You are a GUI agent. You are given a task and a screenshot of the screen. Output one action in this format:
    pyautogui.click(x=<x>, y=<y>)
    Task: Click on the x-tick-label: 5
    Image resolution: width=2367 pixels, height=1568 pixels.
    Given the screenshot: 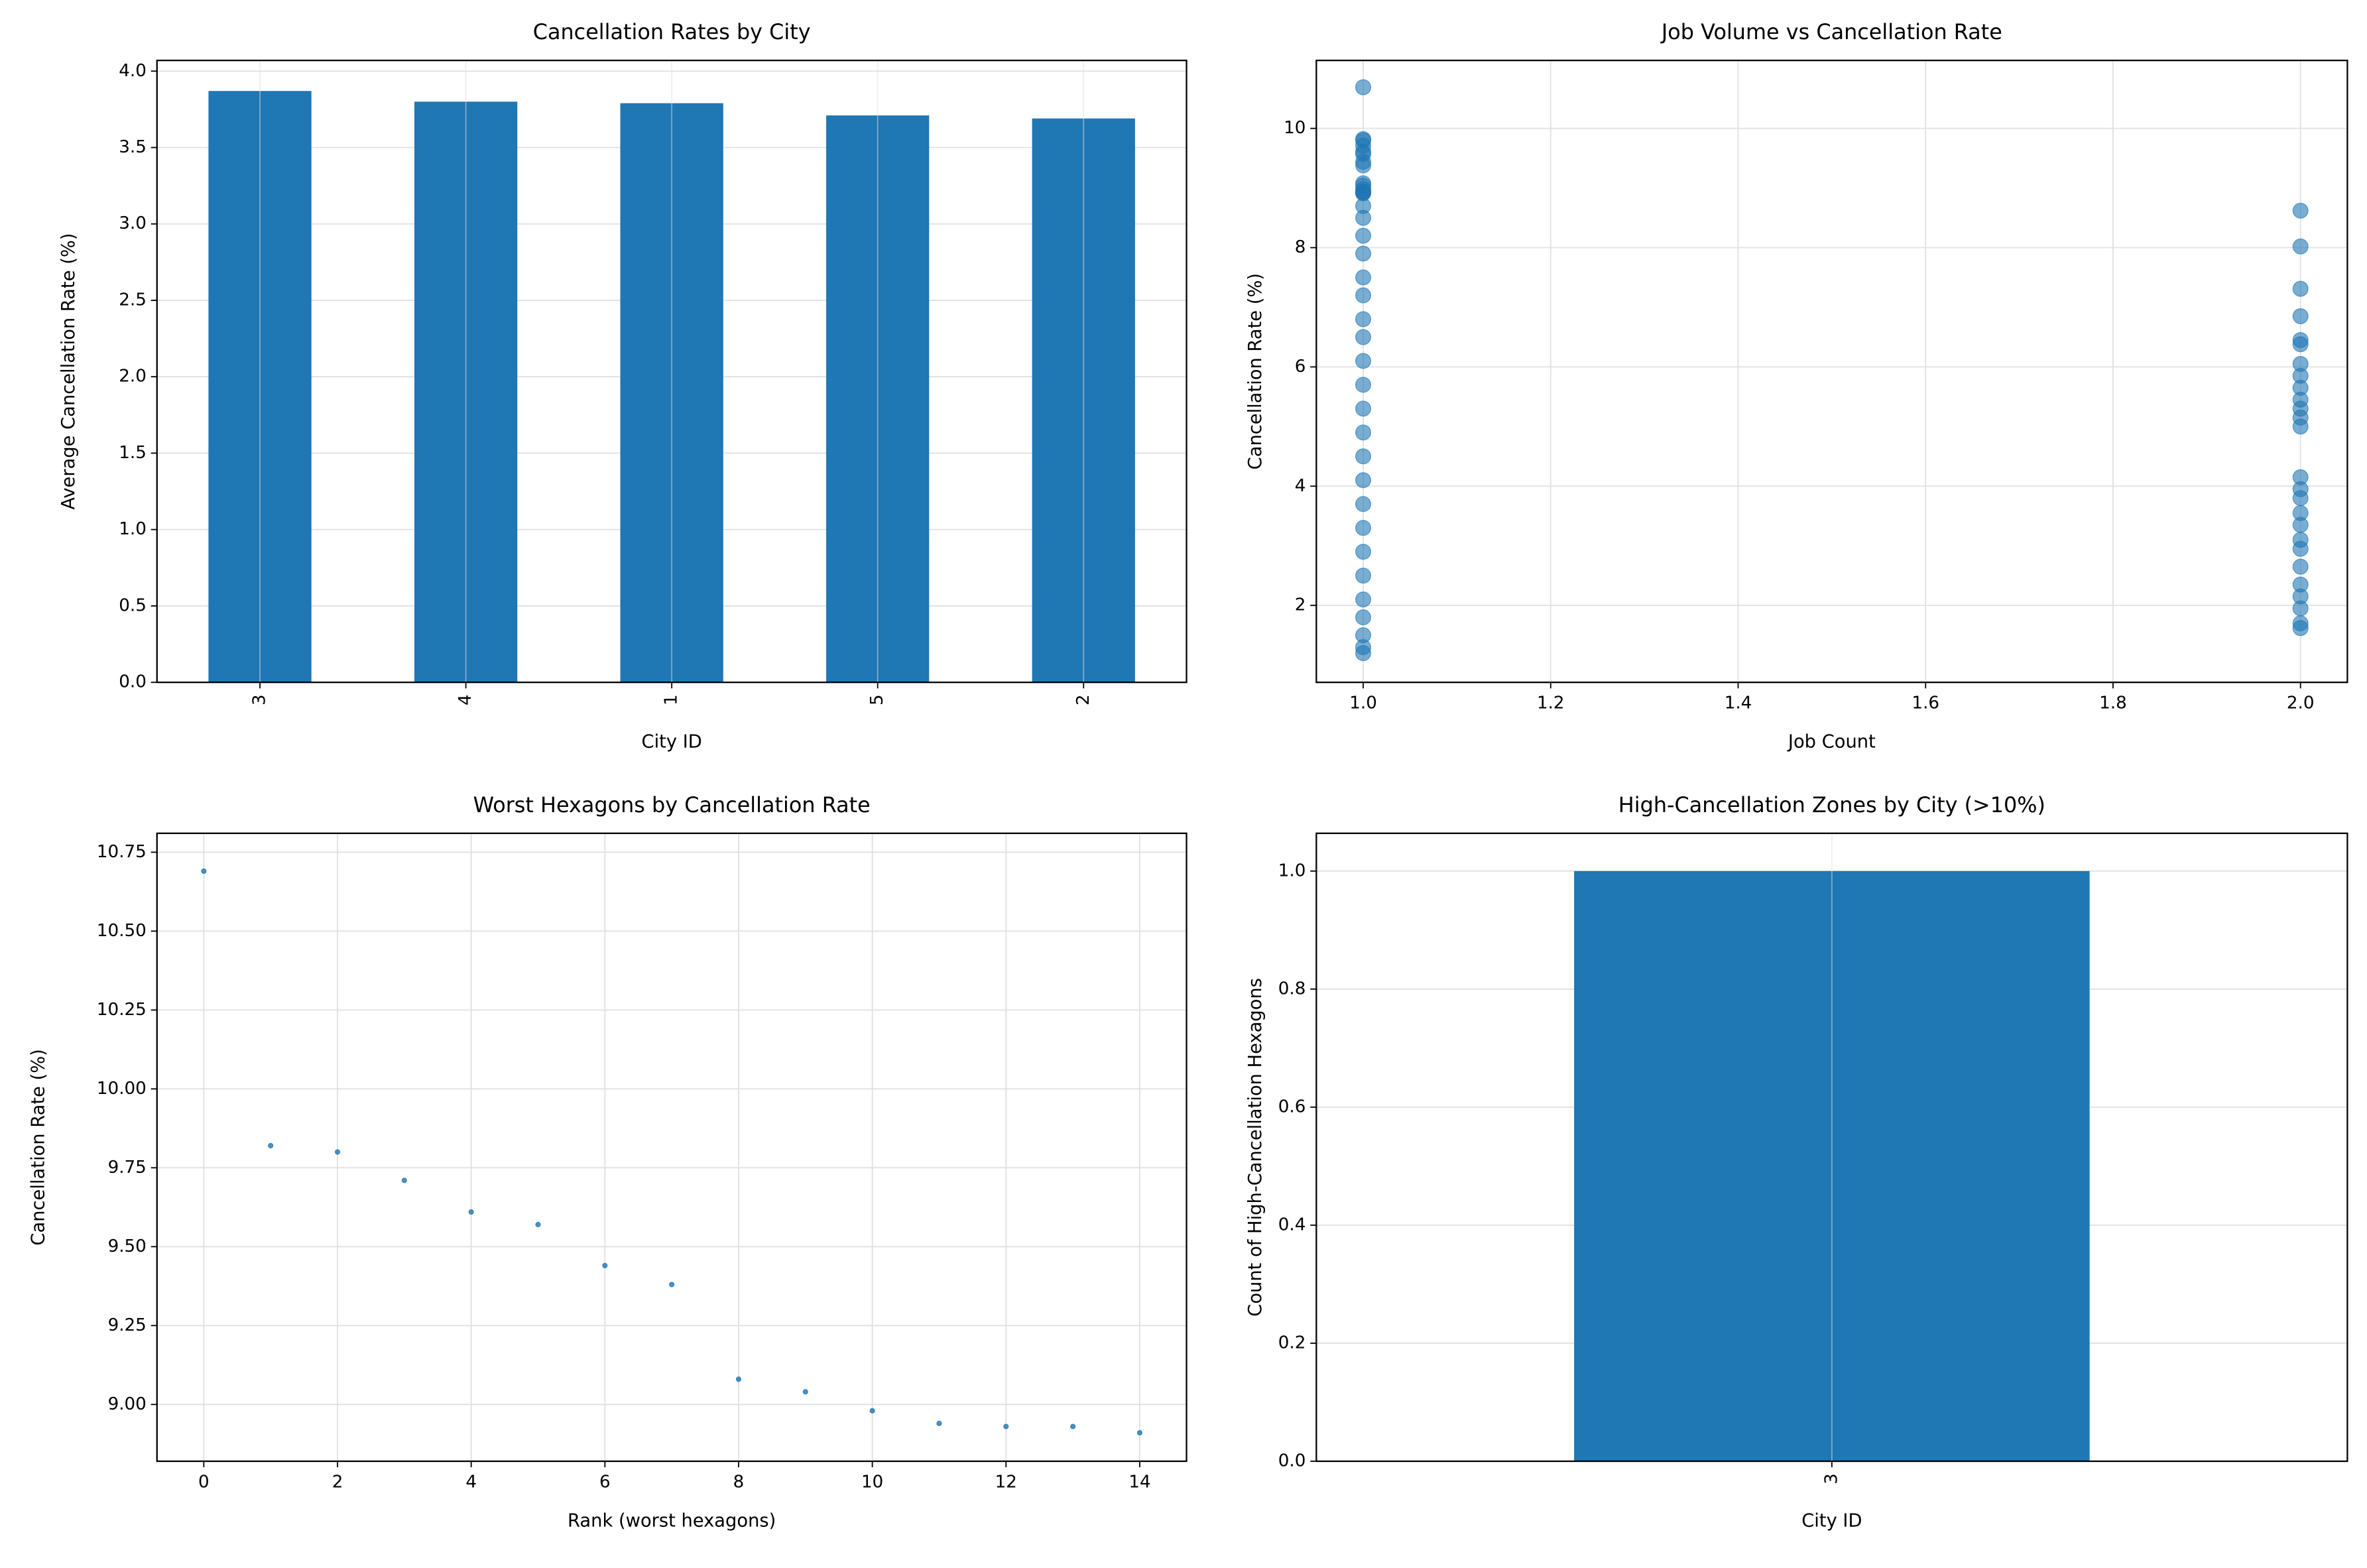 What is the action you would take?
    pyautogui.click(x=877, y=699)
    